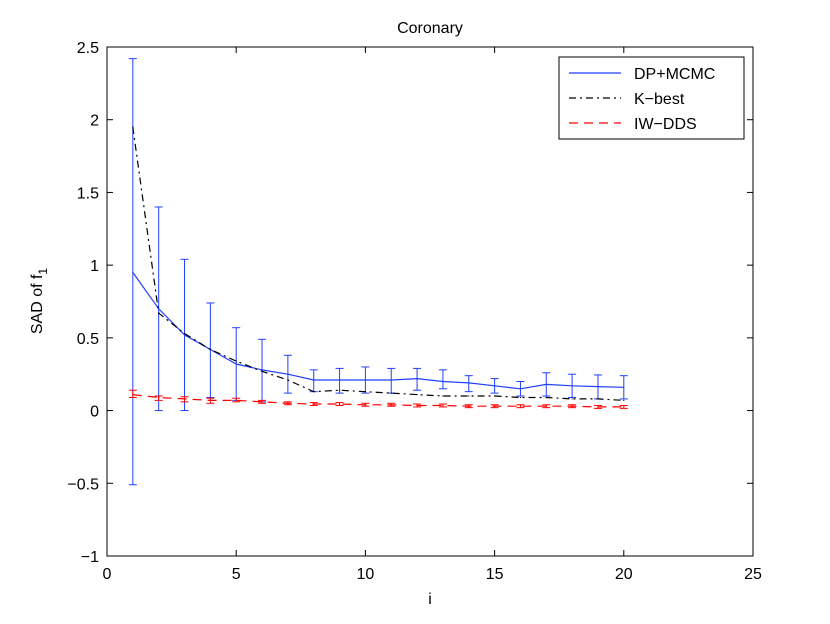  Describe the element at coordinates (43, 271) in the screenshot. I see `y-axis-label-subscript: 1` at that location.